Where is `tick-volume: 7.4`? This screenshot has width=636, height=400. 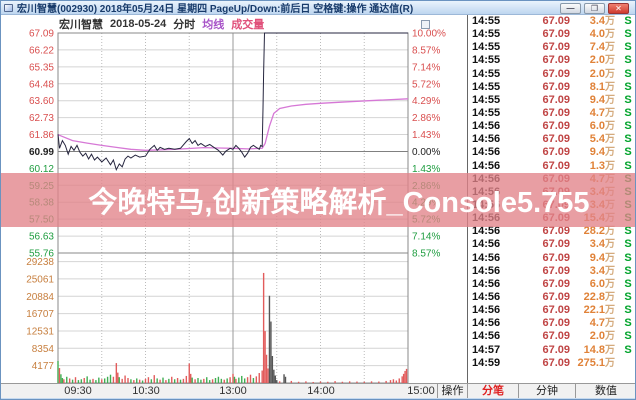 tick-volume: 7.4 is located at coordinates (597, 47).